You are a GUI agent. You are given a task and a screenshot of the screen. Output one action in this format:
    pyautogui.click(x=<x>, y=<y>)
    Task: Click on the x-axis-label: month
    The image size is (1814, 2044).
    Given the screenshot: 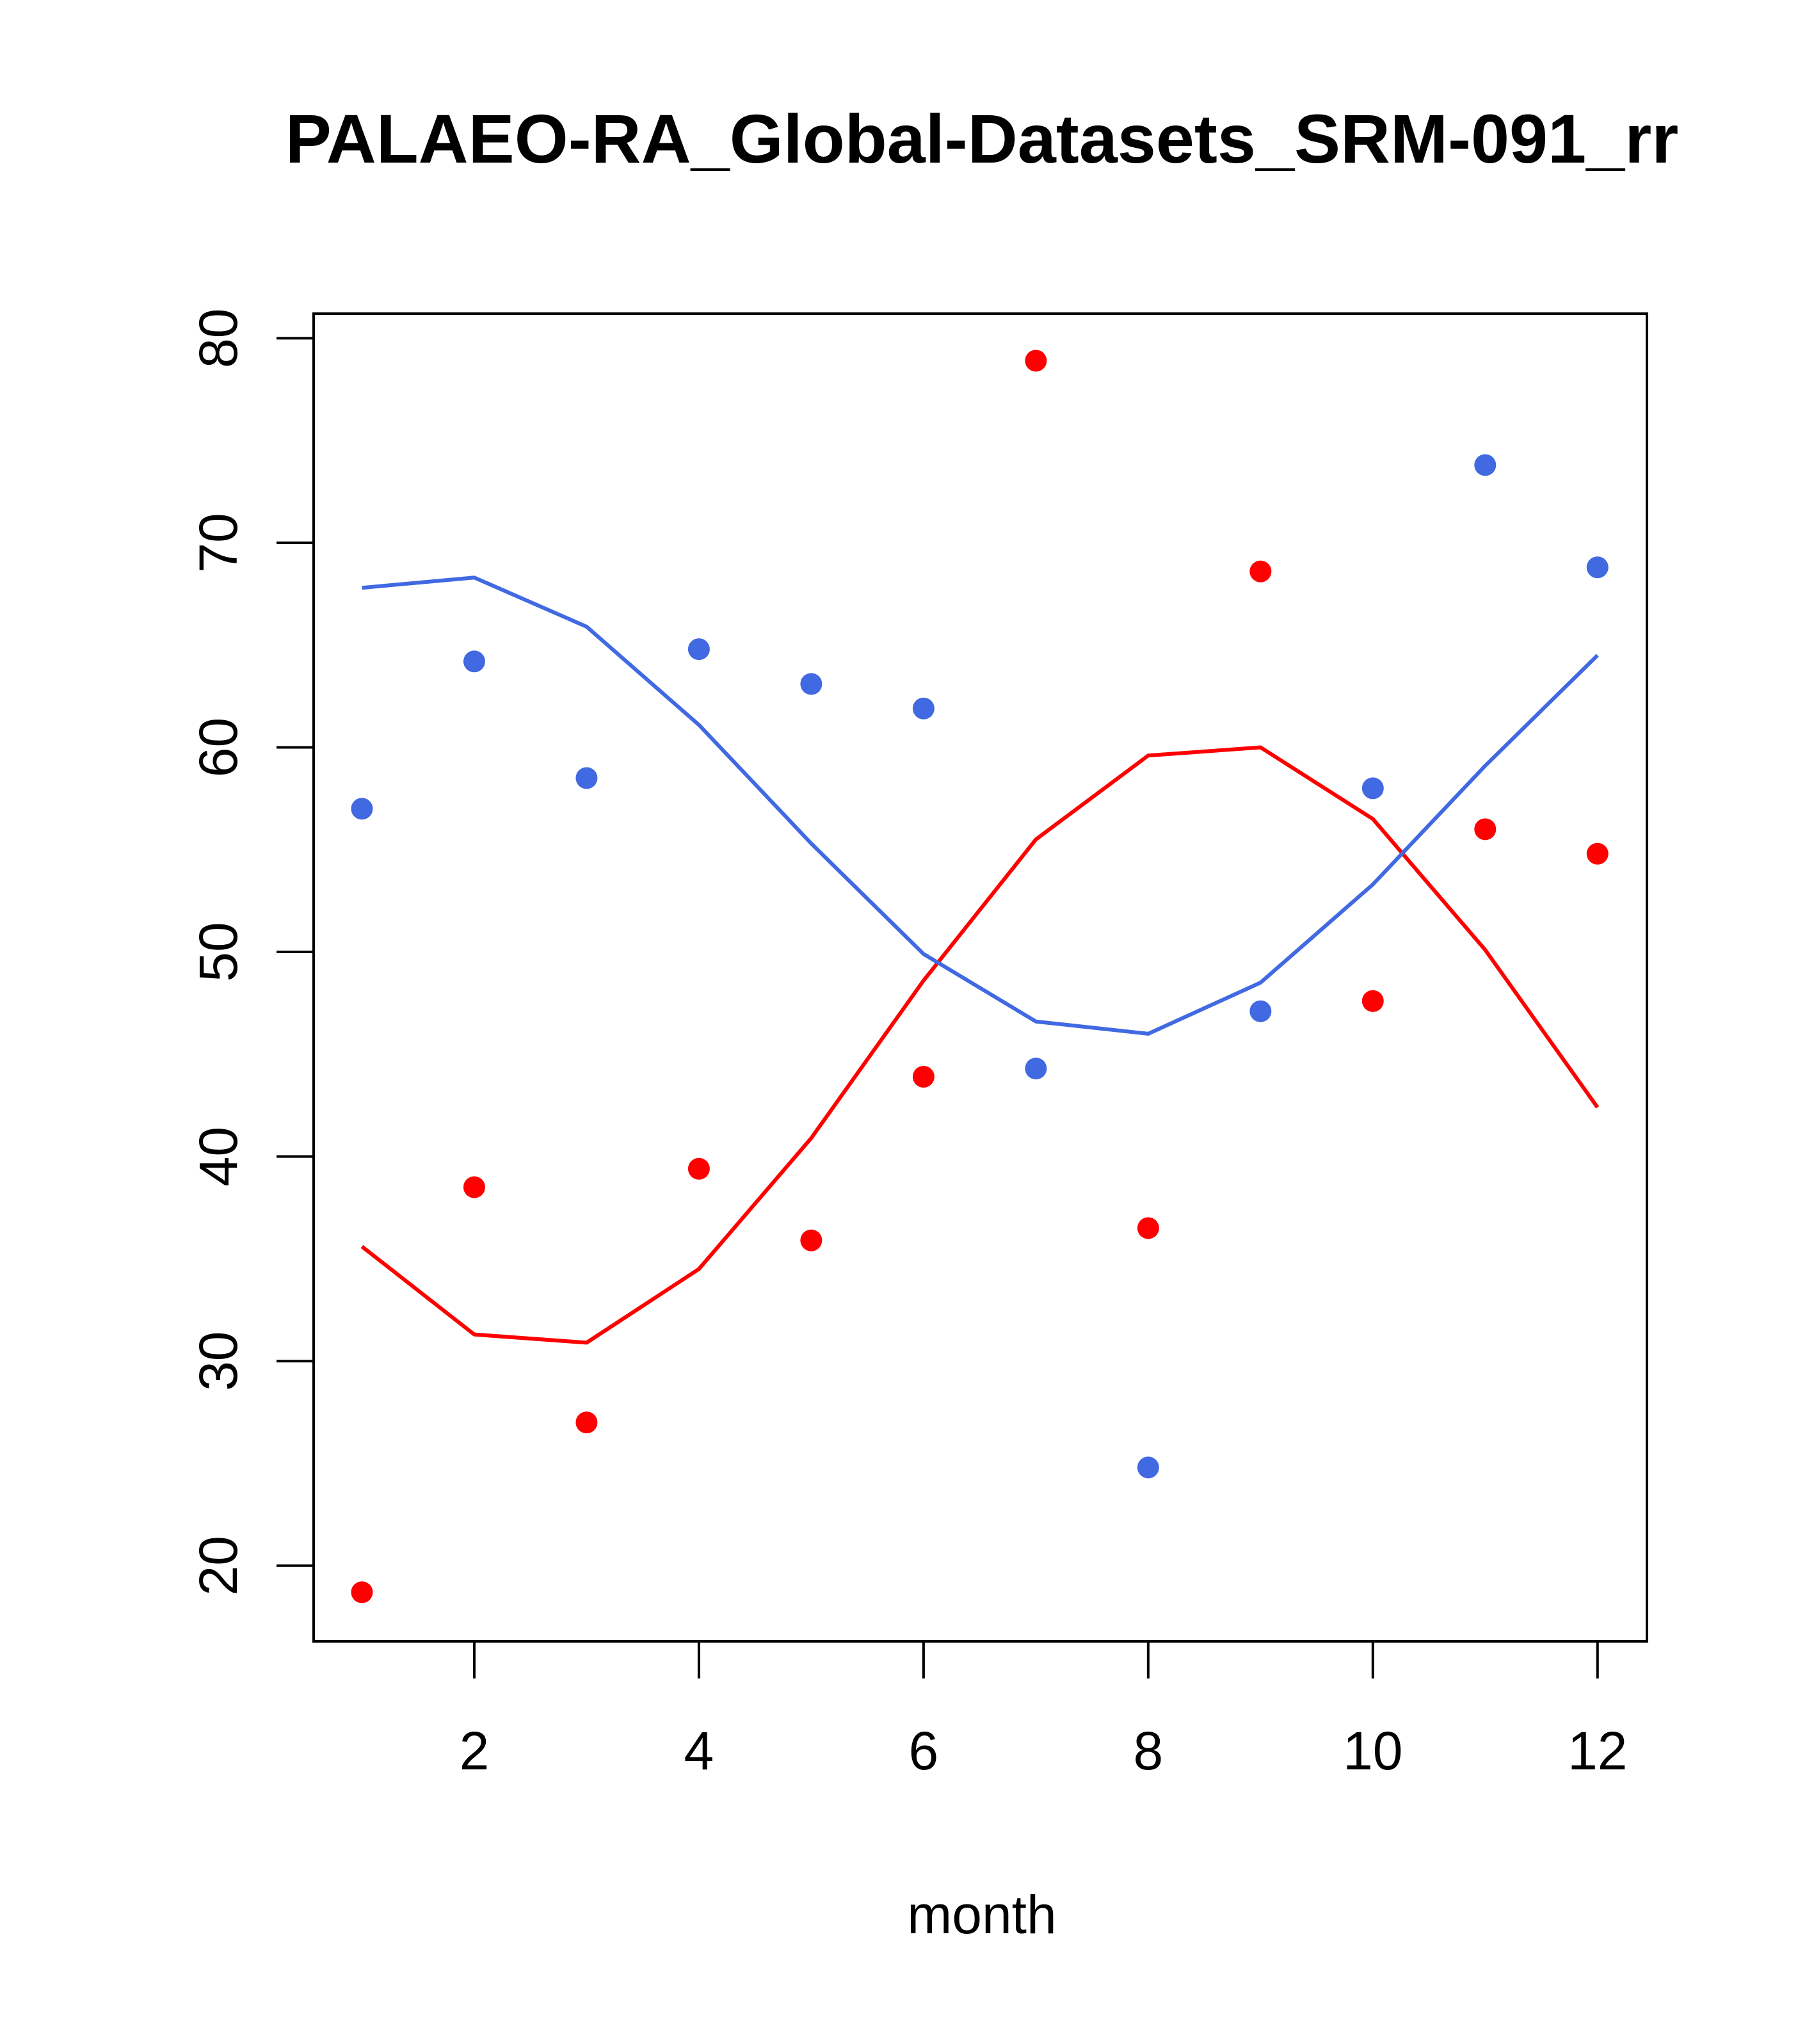 What is the action you would take?
    pyautogui.click(x=981, y=1915)
    